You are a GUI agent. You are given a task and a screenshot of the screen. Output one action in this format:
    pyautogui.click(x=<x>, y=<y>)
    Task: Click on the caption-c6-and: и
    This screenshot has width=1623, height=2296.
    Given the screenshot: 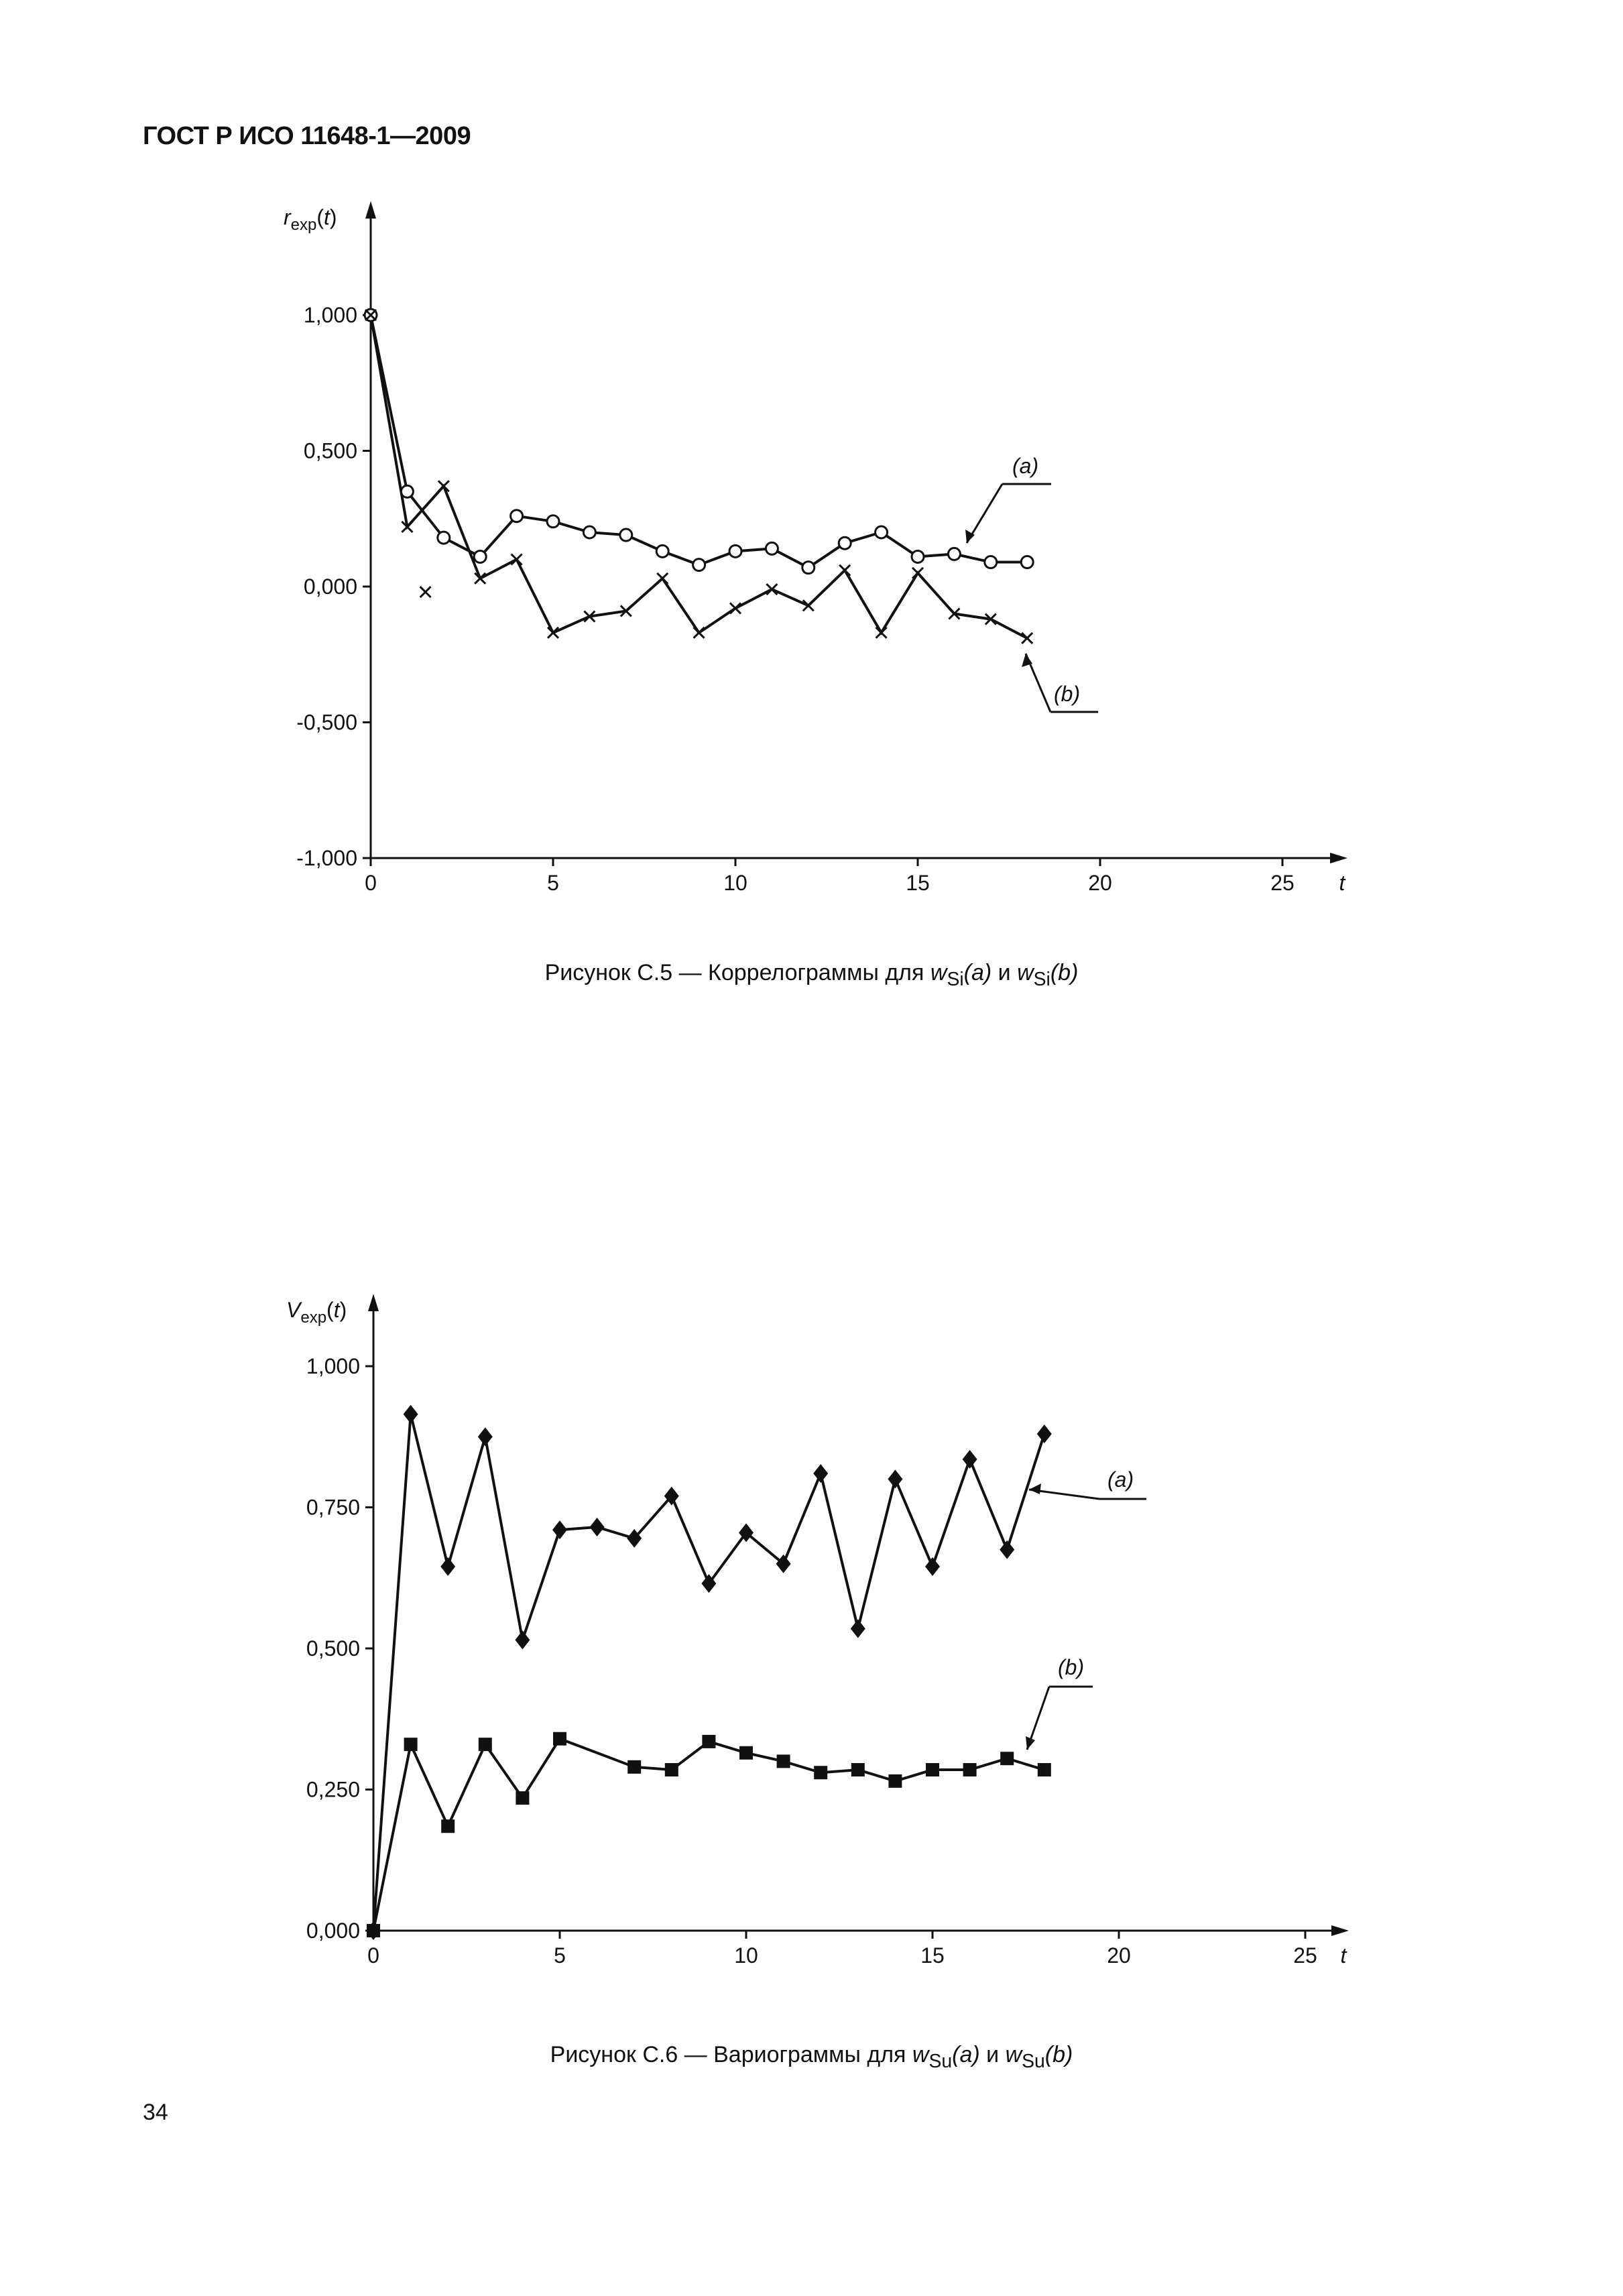 What is the action you would take?
    pyautogui.click(x=992, y=2054)
    